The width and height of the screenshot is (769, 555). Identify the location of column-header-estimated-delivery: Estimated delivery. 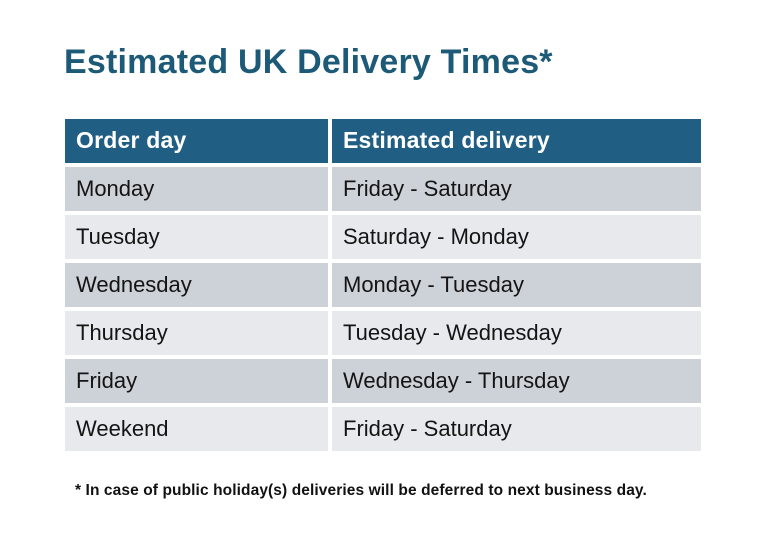
(516, 140).